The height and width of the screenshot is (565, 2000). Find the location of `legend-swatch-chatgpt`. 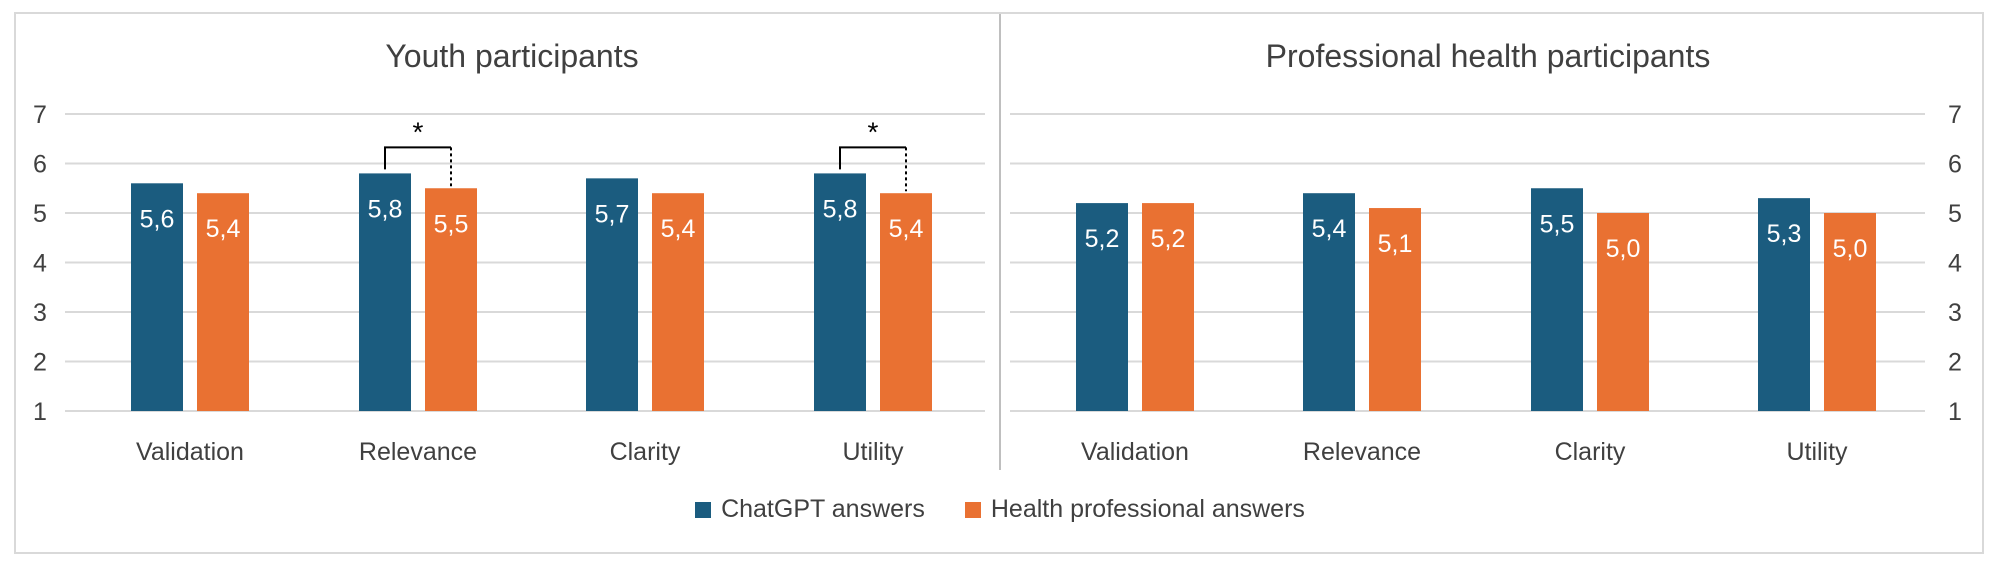

legend-swatch-chatgpt is located at coordinates (703, 509).